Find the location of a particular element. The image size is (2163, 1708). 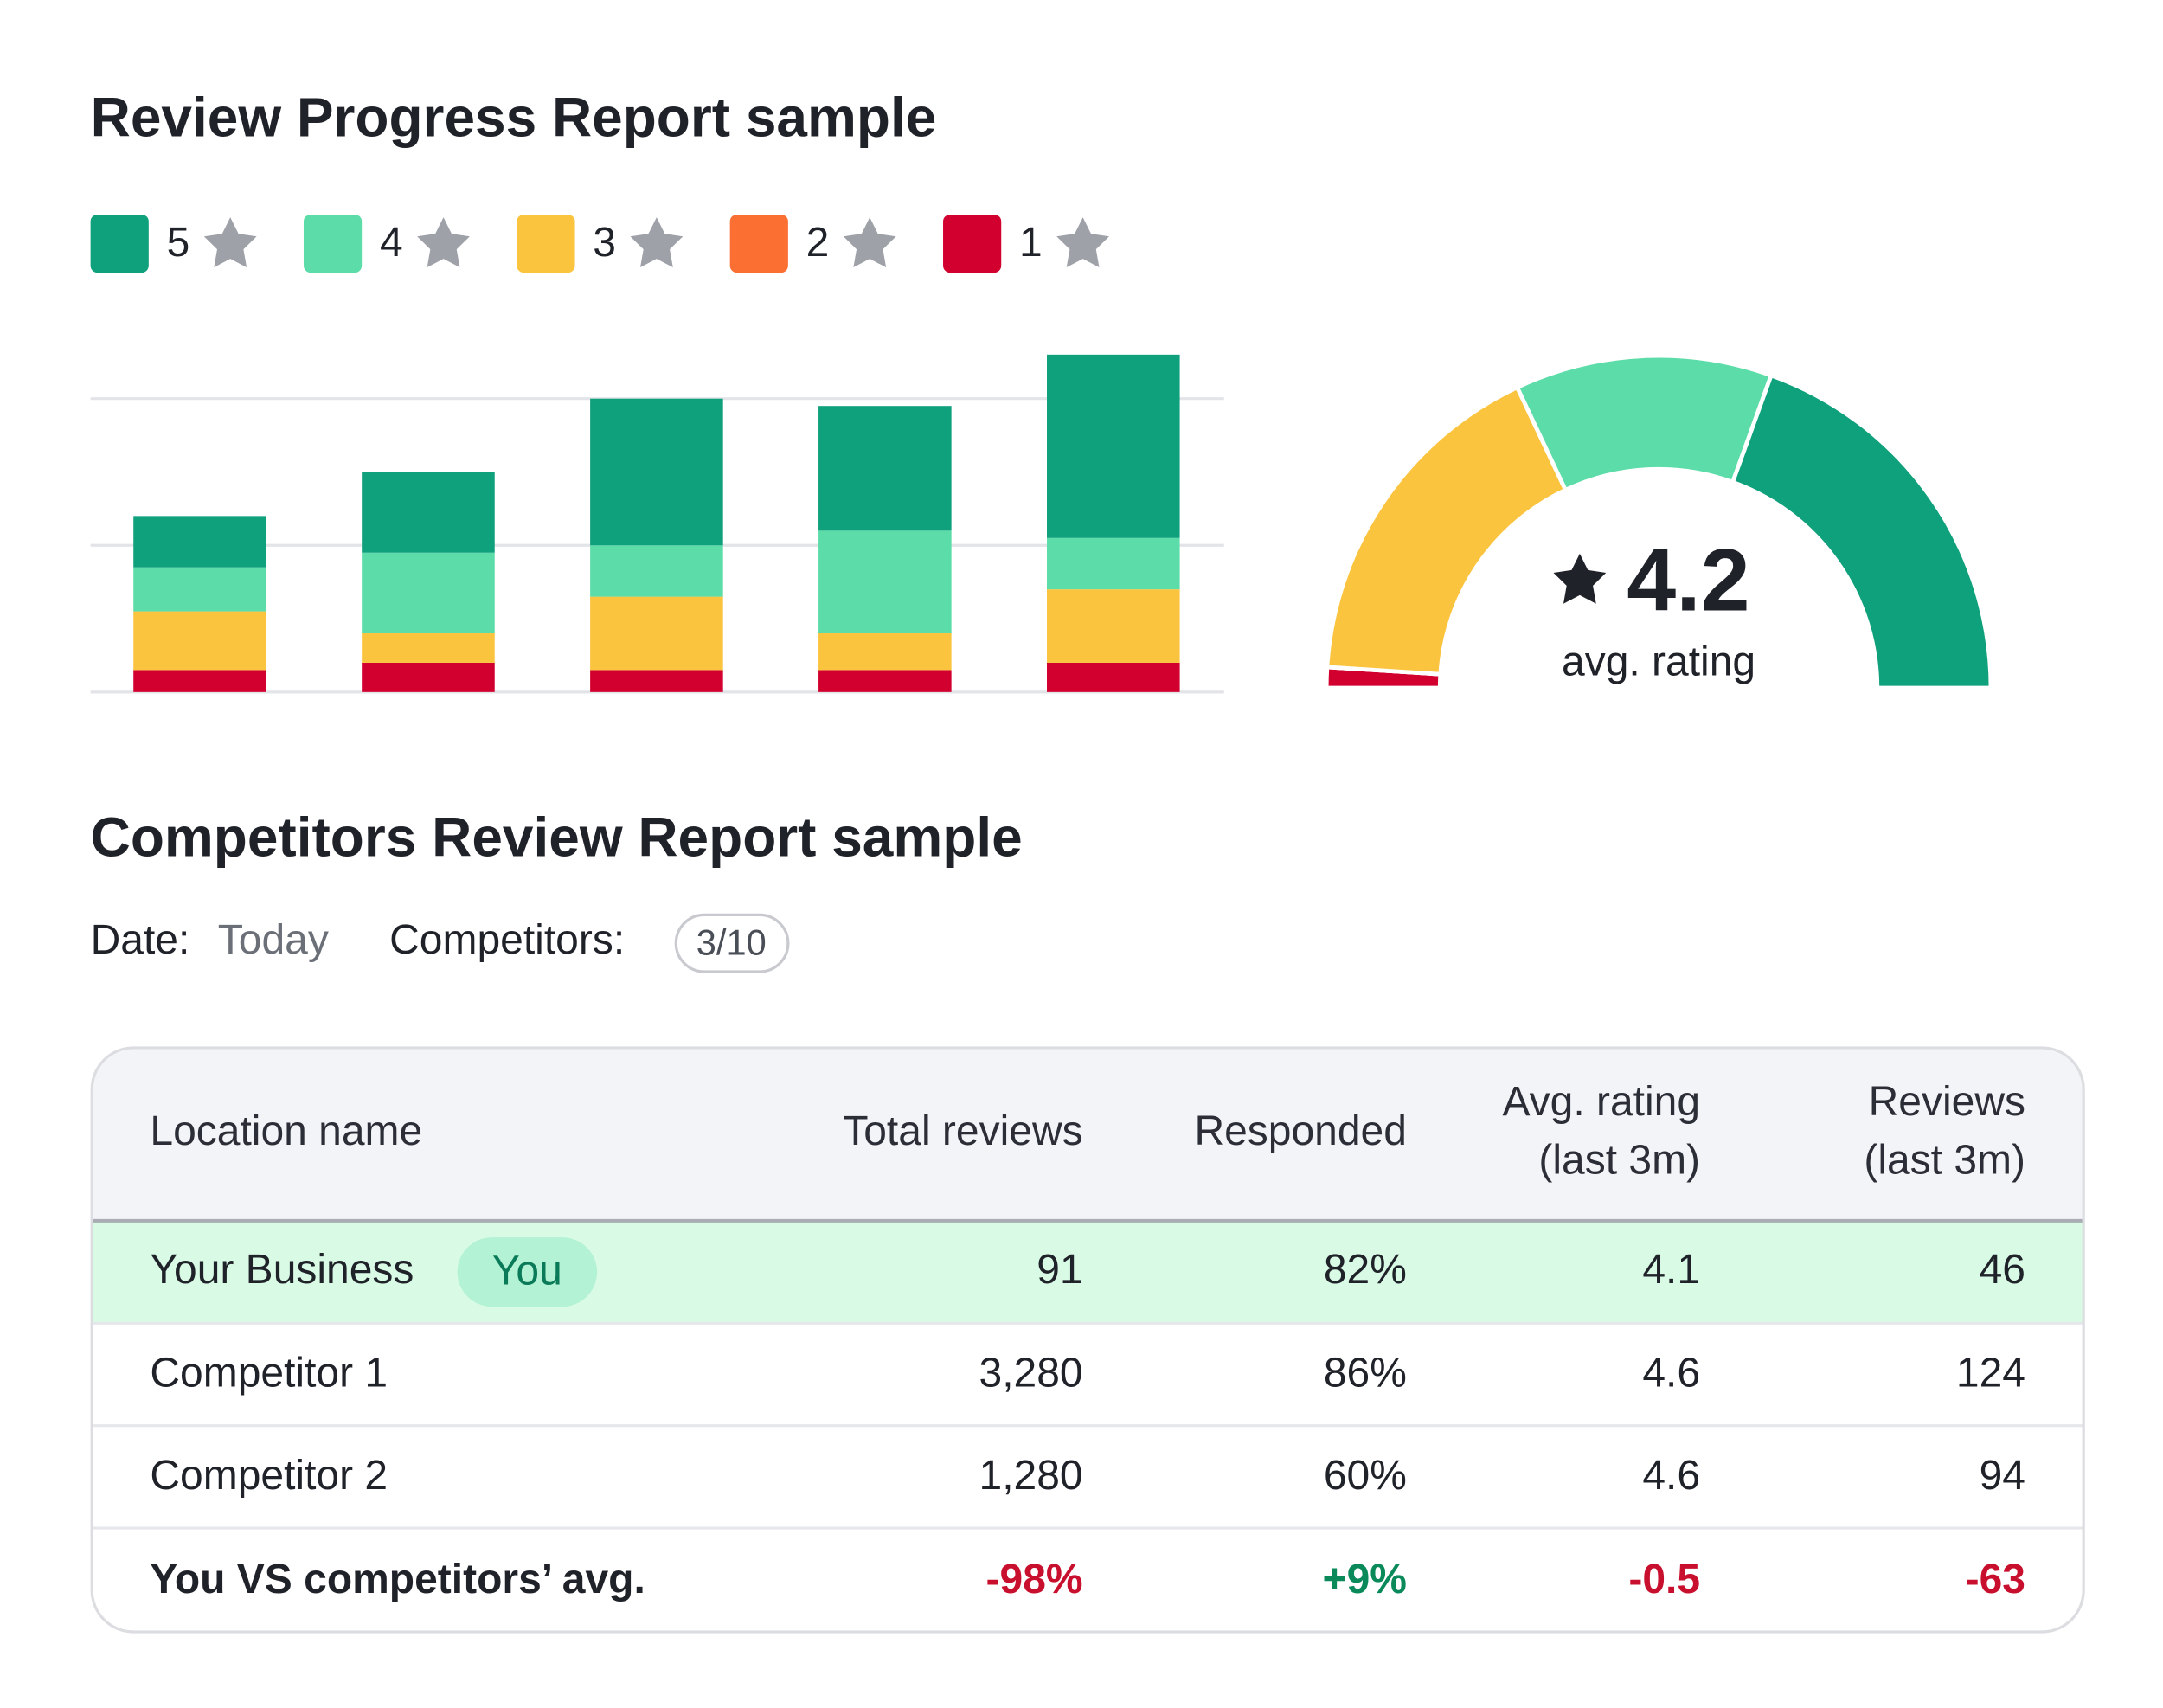

table-cell: 4.1 is located at coordinates (1671, 1270).